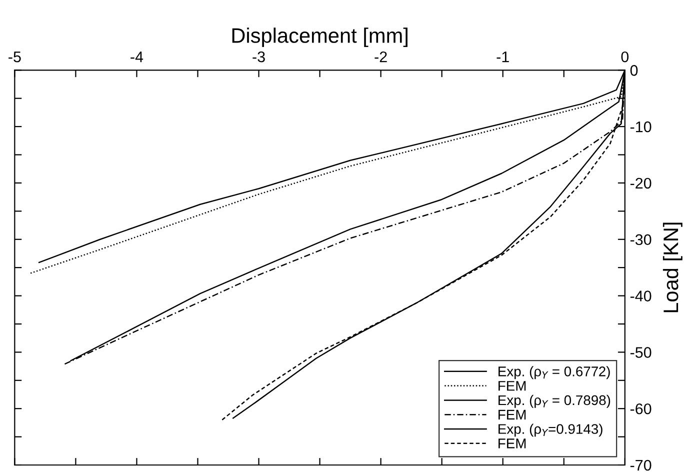  I want to click on x-axis-title: Displacement [mm], so click(320, 38).